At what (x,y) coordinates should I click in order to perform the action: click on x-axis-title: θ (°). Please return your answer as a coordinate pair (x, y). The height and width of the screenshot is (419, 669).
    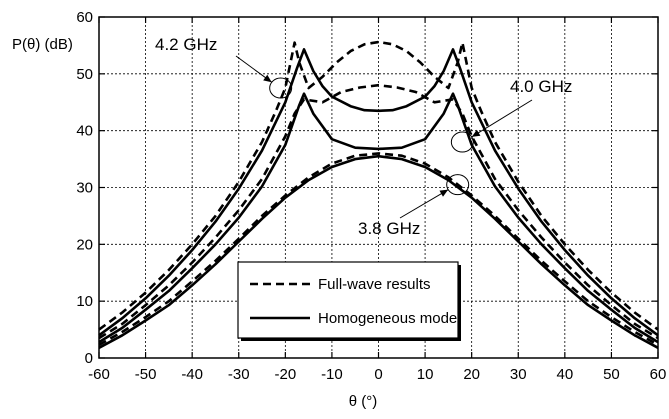
    Looking at the image, I should click on (363, 401).